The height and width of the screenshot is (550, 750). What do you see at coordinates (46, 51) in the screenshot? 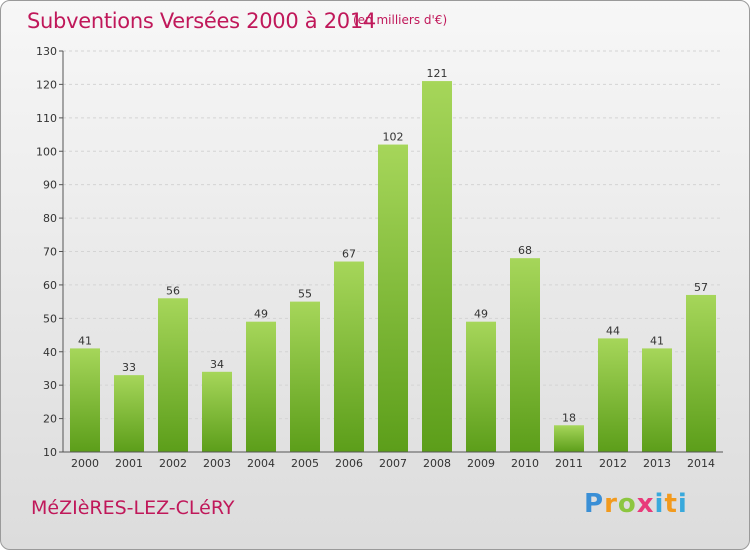
I see `y-tick-label: 130` at bounding box center [46, 51].